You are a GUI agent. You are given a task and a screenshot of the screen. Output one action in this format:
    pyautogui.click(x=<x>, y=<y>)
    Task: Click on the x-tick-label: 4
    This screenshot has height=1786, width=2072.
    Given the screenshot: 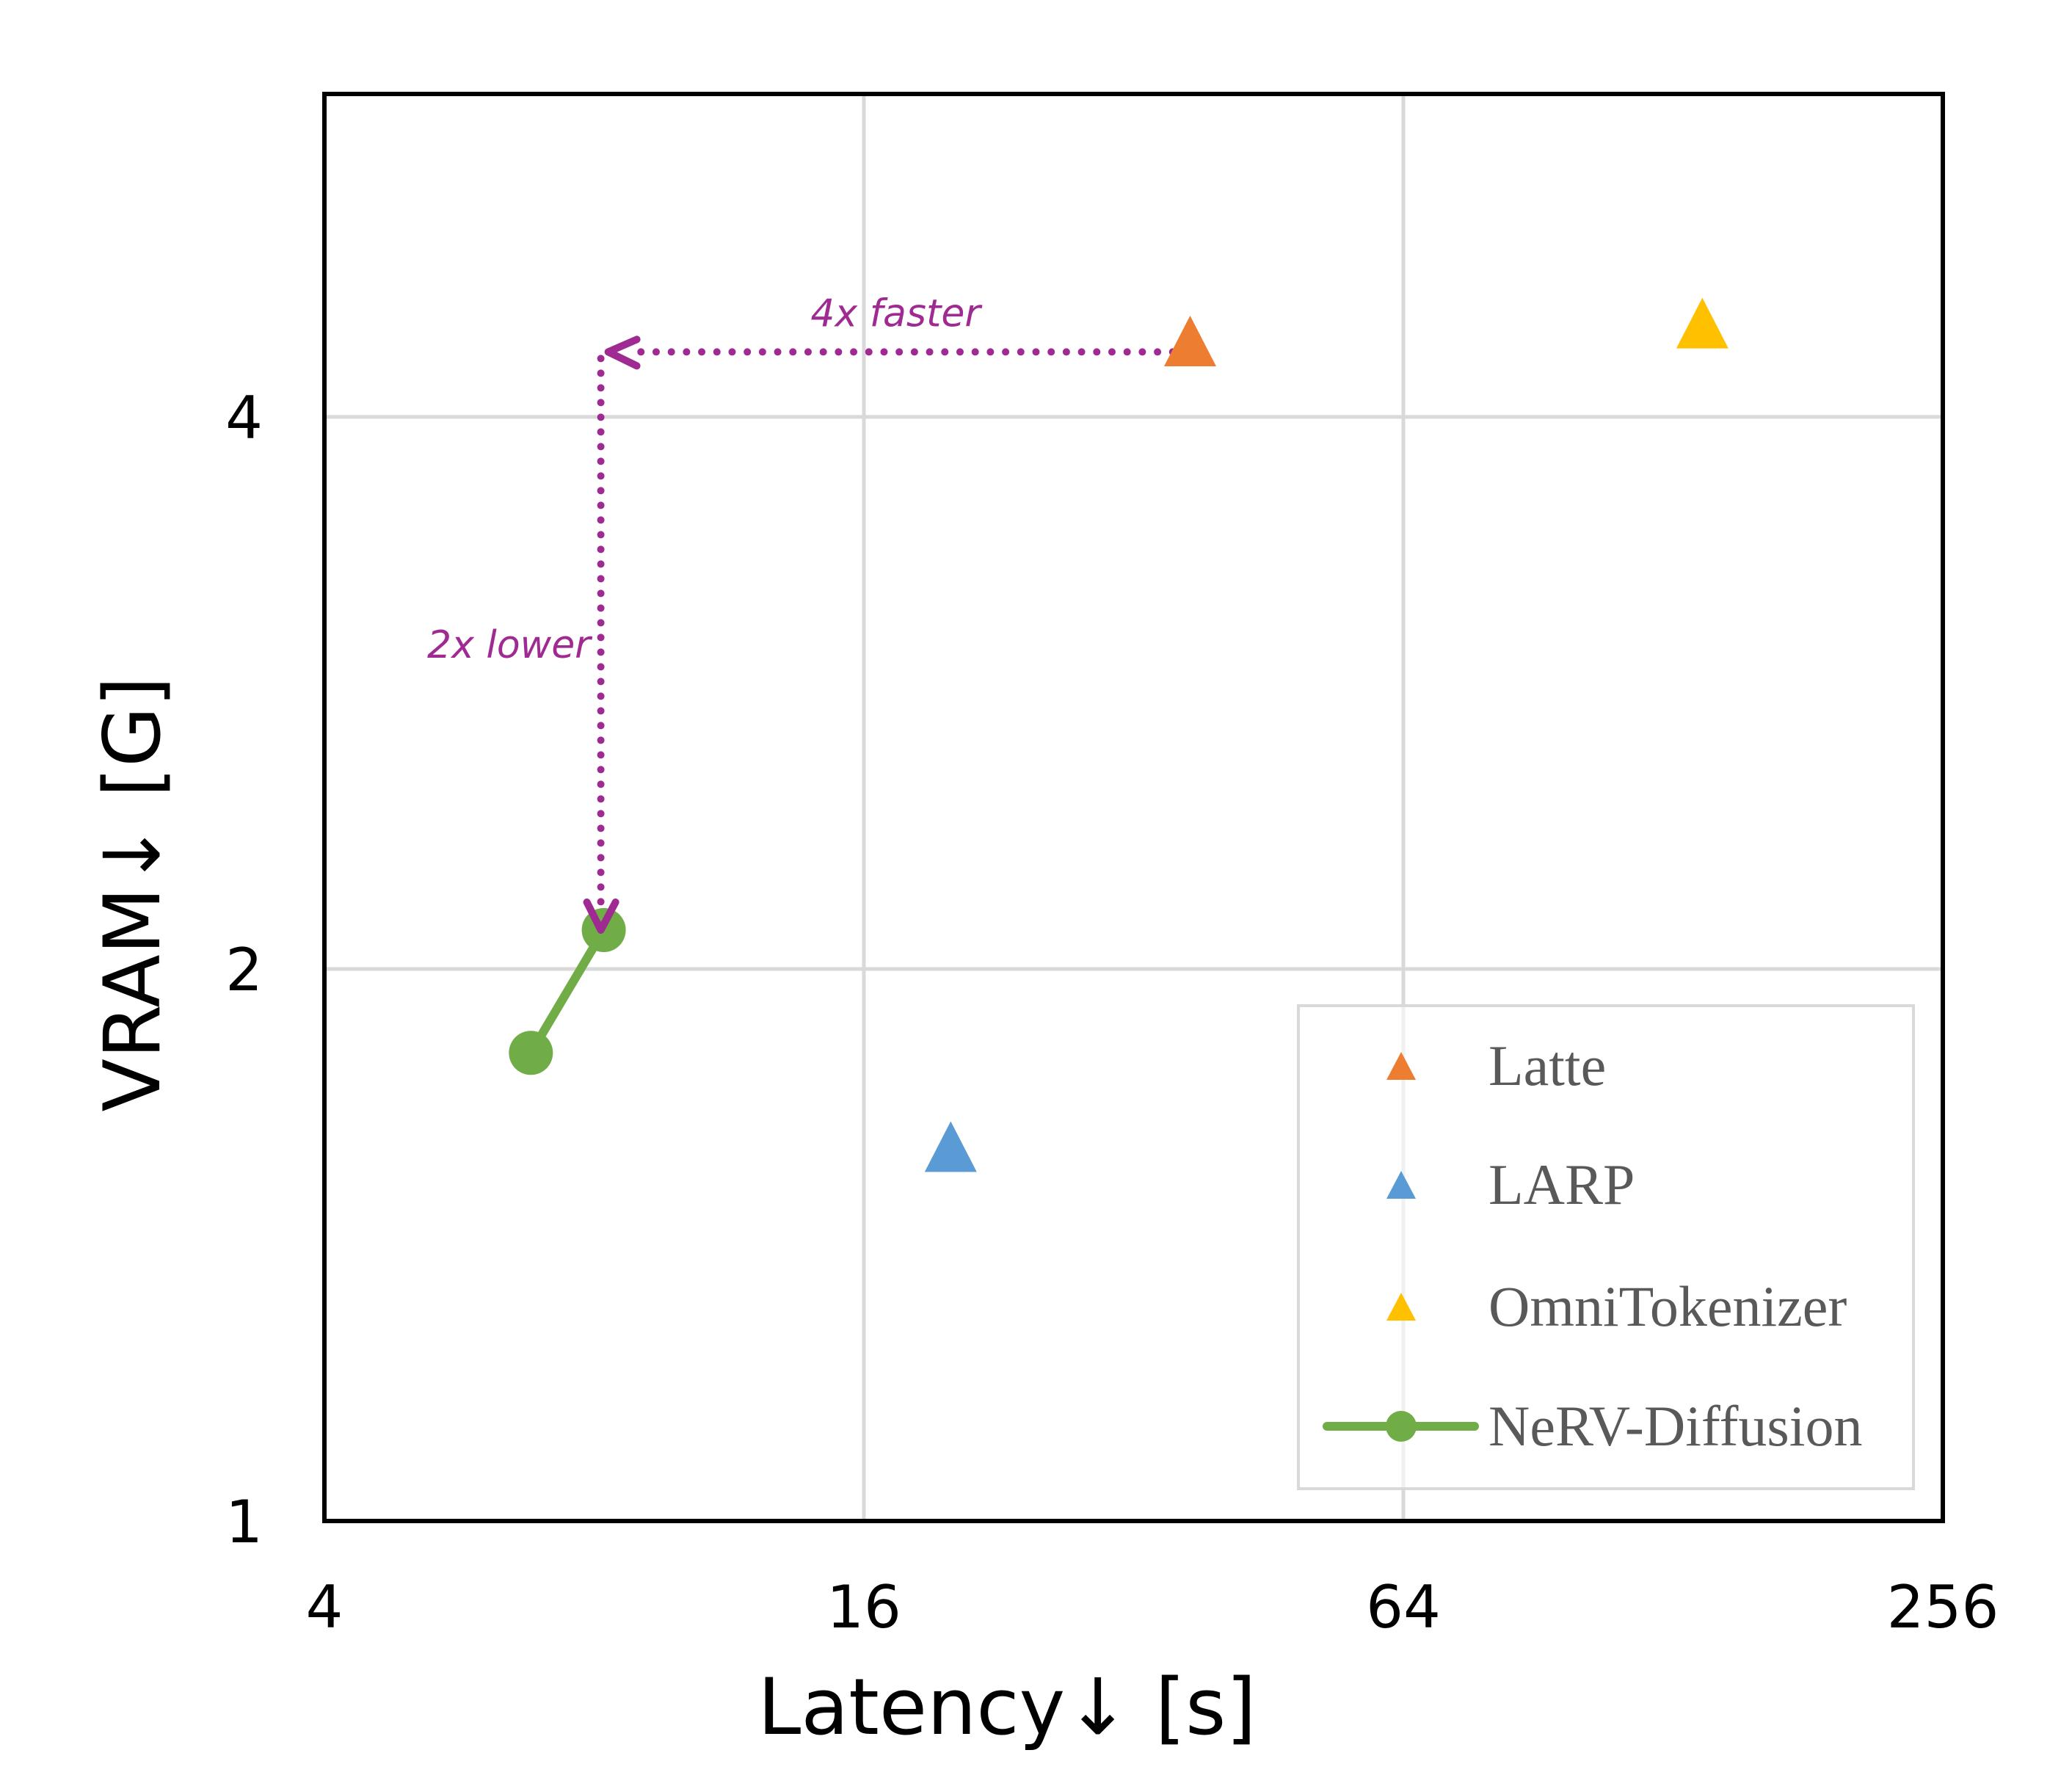 What is the action you would take?
    pyautogui.click(x=324, y=1607)
    